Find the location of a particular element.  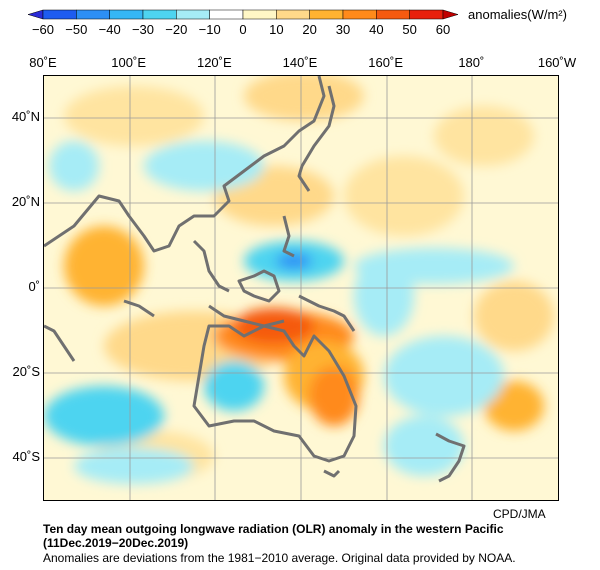

latitude-label: 40˚S is located at coordinates (26, 456).